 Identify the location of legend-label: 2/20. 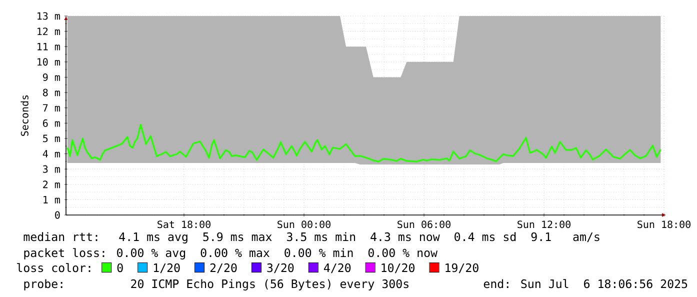
(223, 268).